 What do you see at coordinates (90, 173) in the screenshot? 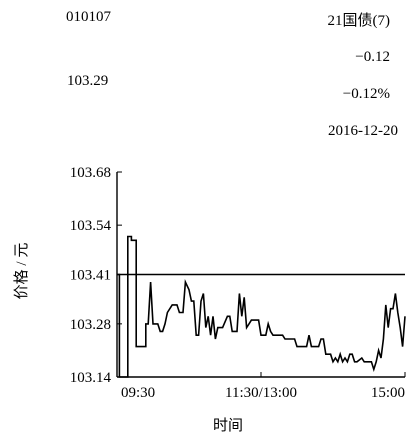
I see `y-tick-label: 103.68` at bounding box center [90, 173].